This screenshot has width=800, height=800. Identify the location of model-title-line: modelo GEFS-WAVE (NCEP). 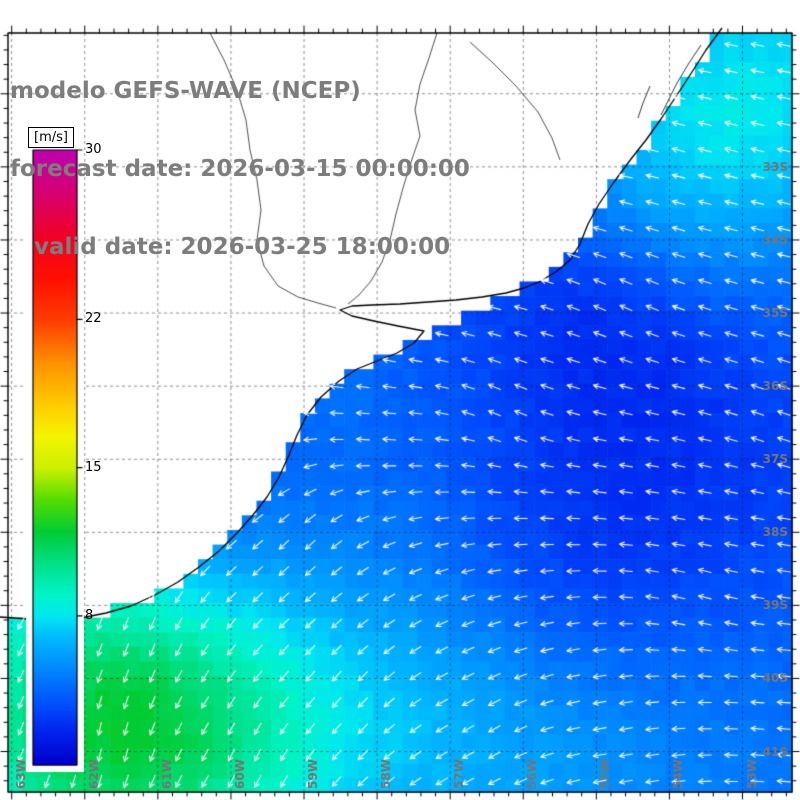
(185, 91).